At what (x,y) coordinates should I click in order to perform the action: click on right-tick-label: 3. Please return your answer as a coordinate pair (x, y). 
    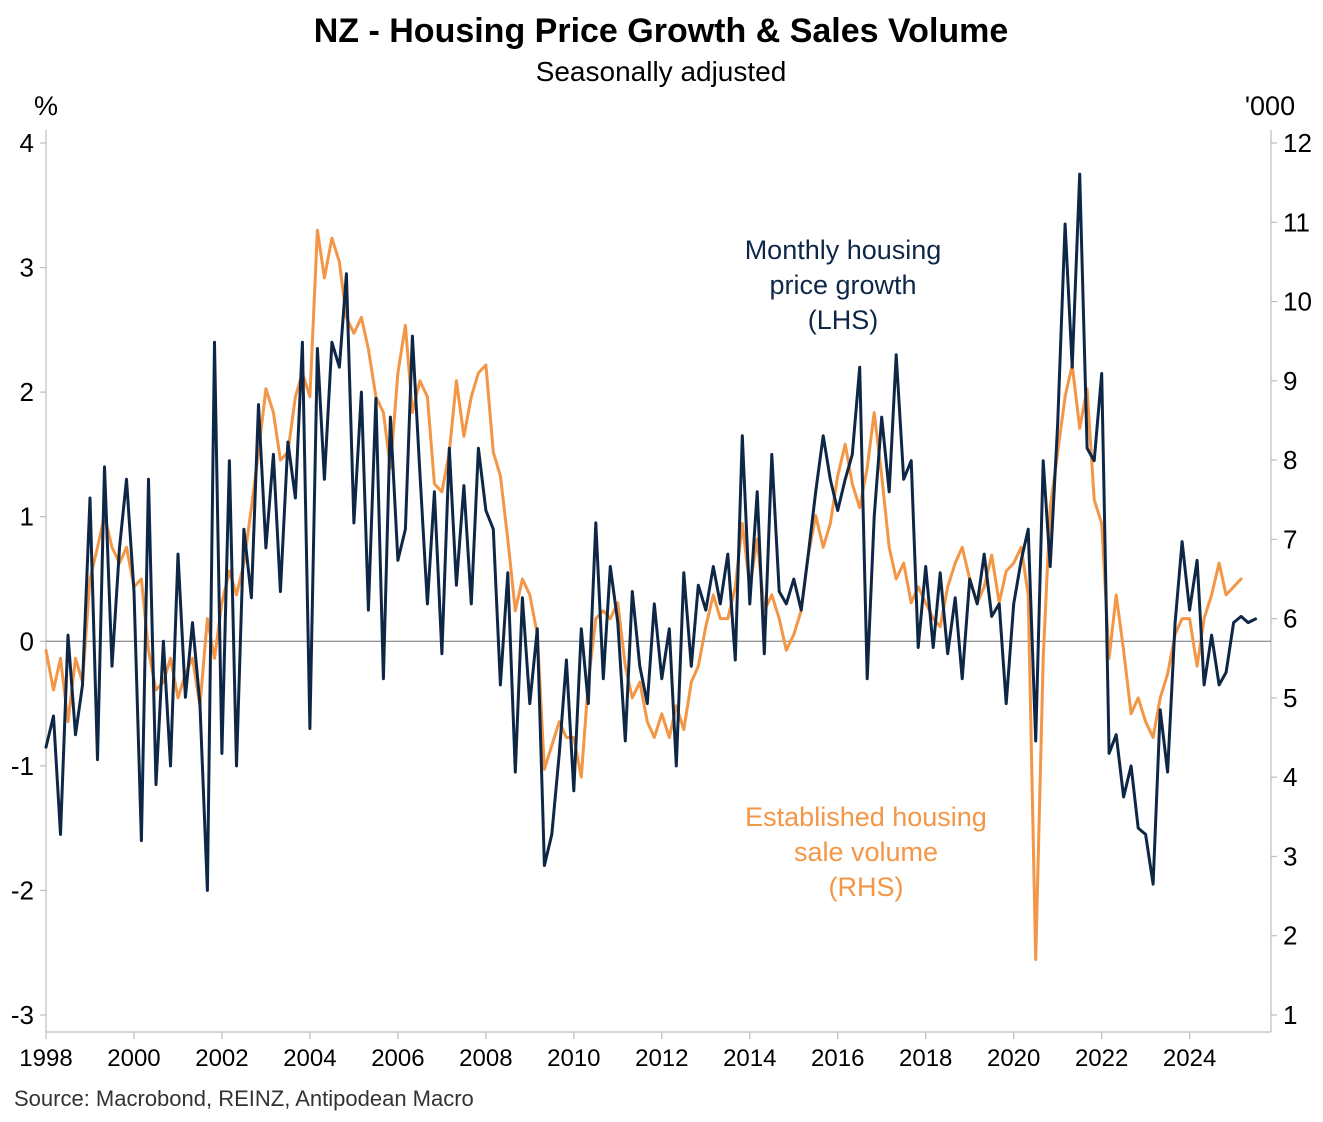
    Looking at the image, I should click on (1290, 856).